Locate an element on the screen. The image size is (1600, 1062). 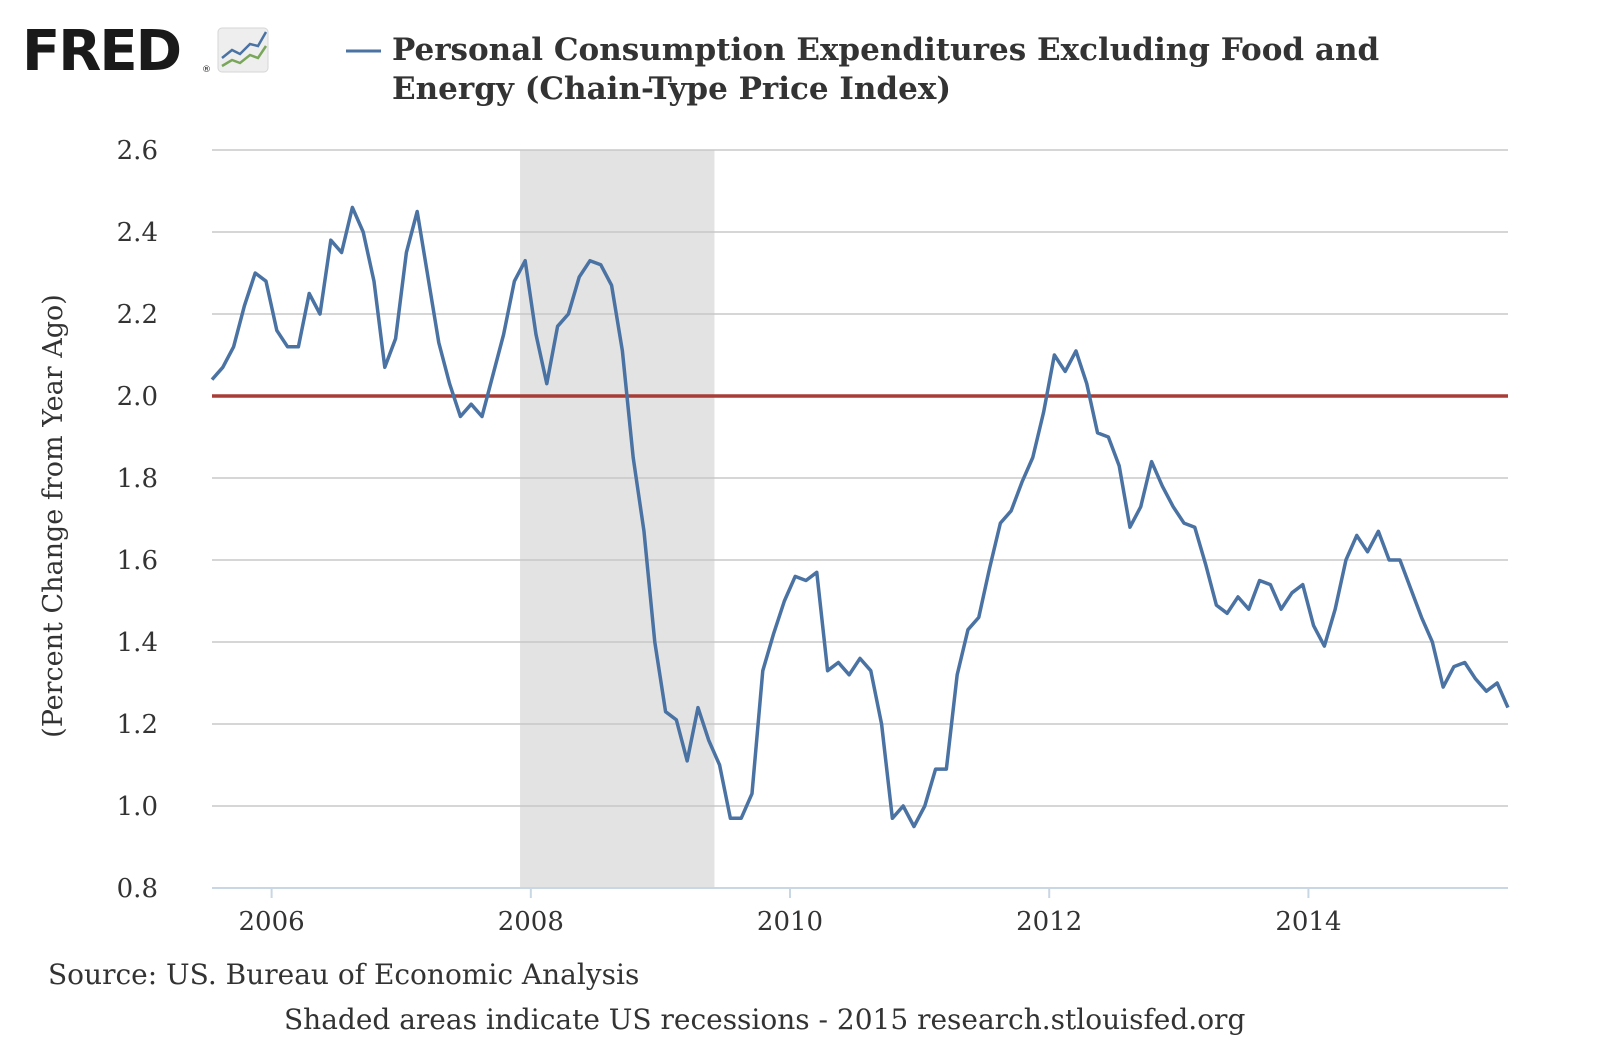
x-tick-label: 2010 is located at coordinates (790, 922).